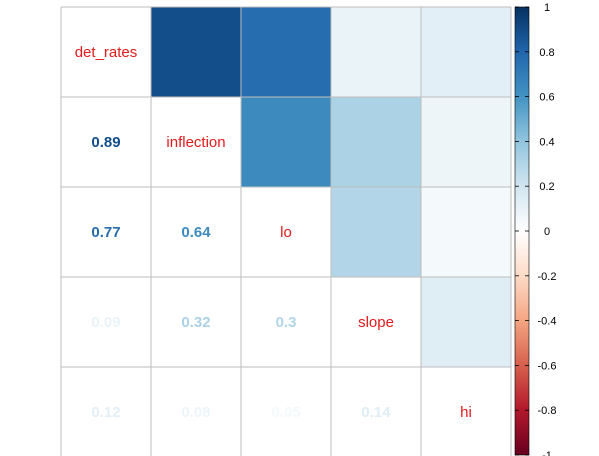 The height and width of the screenshot is (456, 599). I want to click on colorbar-tick-label: 0.4, so click(546, 142).